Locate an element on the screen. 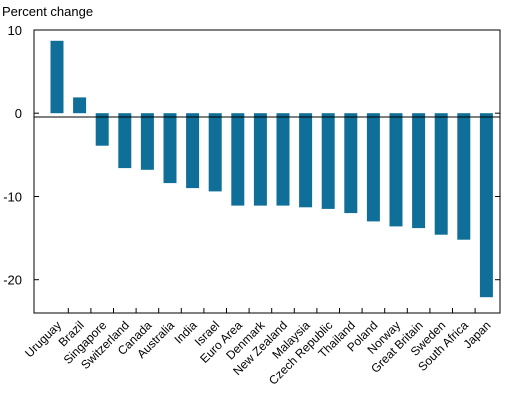 Image resolution: width=512 pixels, height=404 pixels. bar-australia is located at coordinates (170, 148).